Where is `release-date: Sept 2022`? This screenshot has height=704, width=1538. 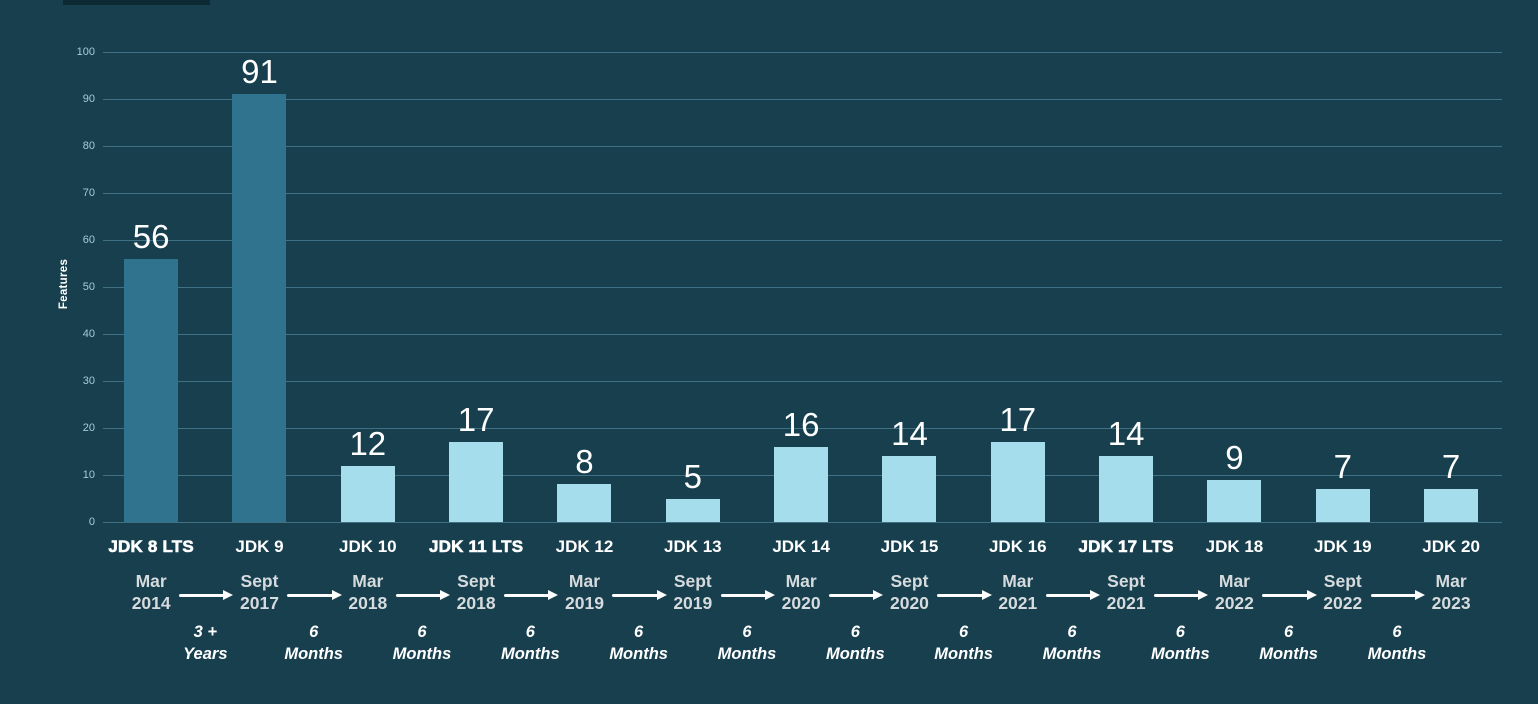
release-date: Sept 2022 is located at coordinates (1343, 592).